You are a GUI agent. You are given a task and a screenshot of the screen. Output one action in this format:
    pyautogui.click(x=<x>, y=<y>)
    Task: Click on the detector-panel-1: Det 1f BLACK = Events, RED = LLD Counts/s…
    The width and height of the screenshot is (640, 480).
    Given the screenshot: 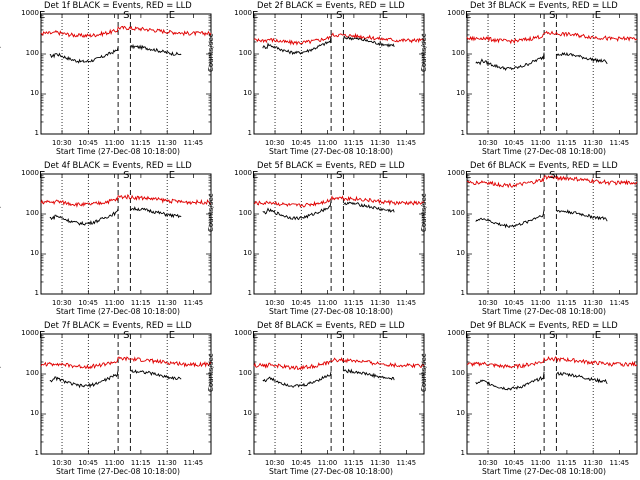 What is the action you would take?
    pyautogui.click(x=106, y=80)
    